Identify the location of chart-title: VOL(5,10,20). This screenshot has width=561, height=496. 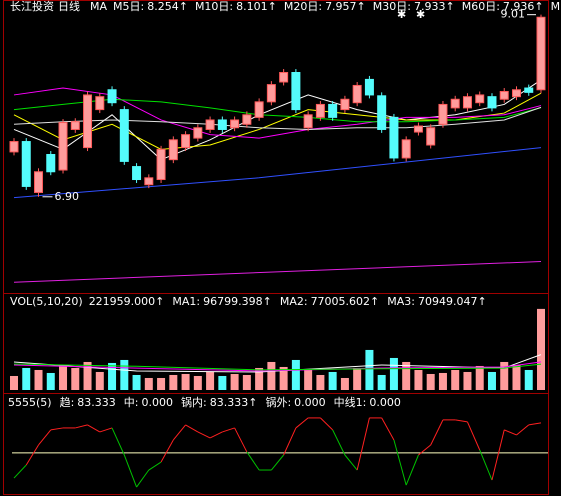
(46, 301).